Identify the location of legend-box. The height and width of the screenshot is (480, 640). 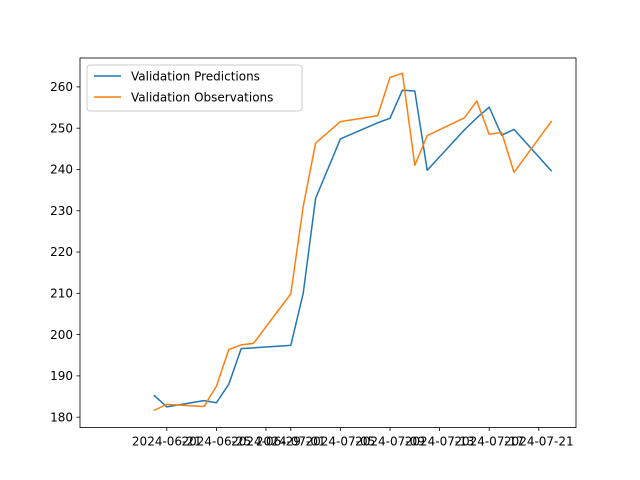
(194, 88).